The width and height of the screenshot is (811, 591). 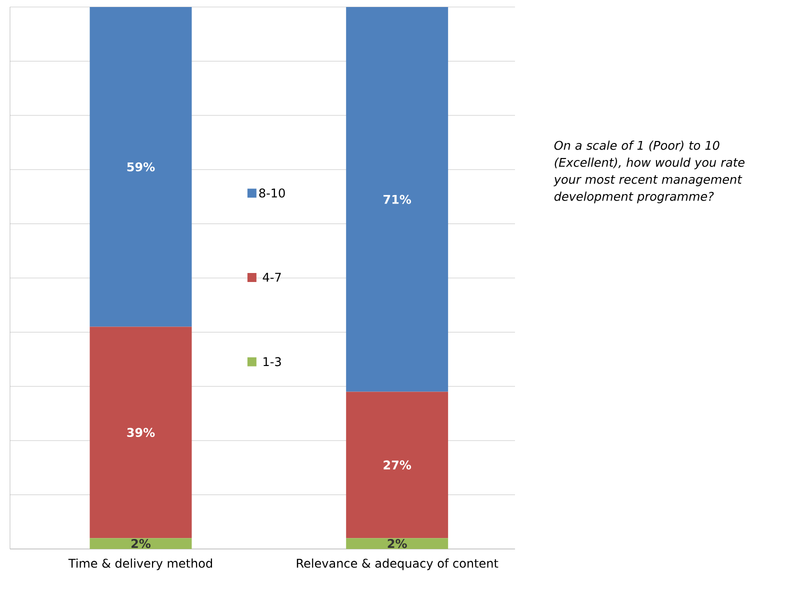 What do you see at coordinates (272, 193) in the screenshot?
I see `legend-label: 8-10` at bounding box center [272, 193].